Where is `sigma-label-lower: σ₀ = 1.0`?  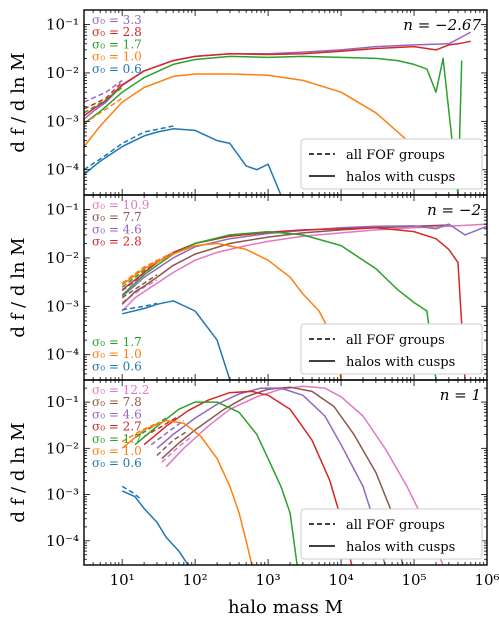
sigma-label-lower: σ₀ = 1.0 is located at coordinates (117, 354).